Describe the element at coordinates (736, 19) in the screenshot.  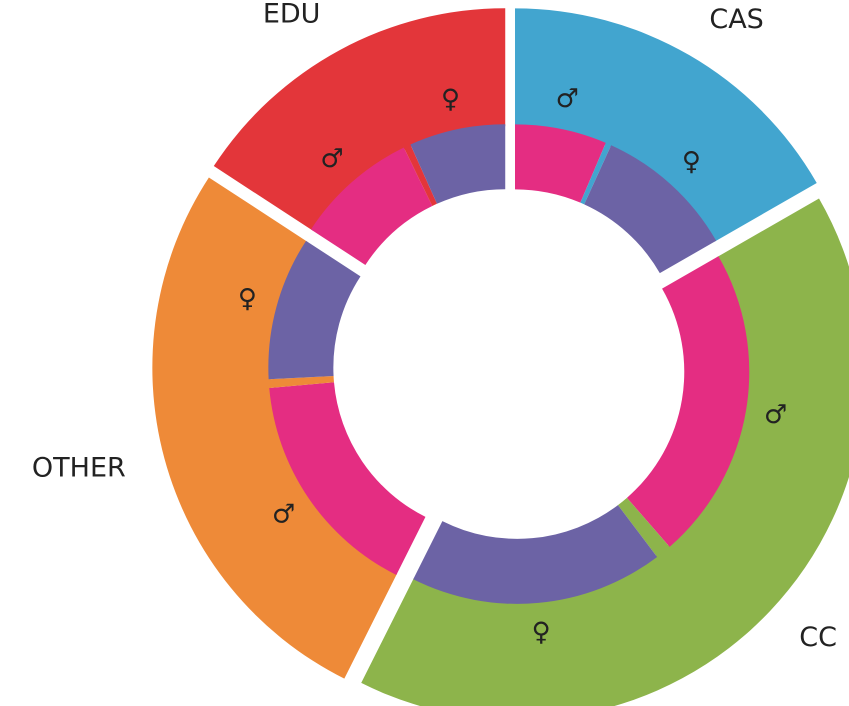
I see `category-label: CAS` at that location.